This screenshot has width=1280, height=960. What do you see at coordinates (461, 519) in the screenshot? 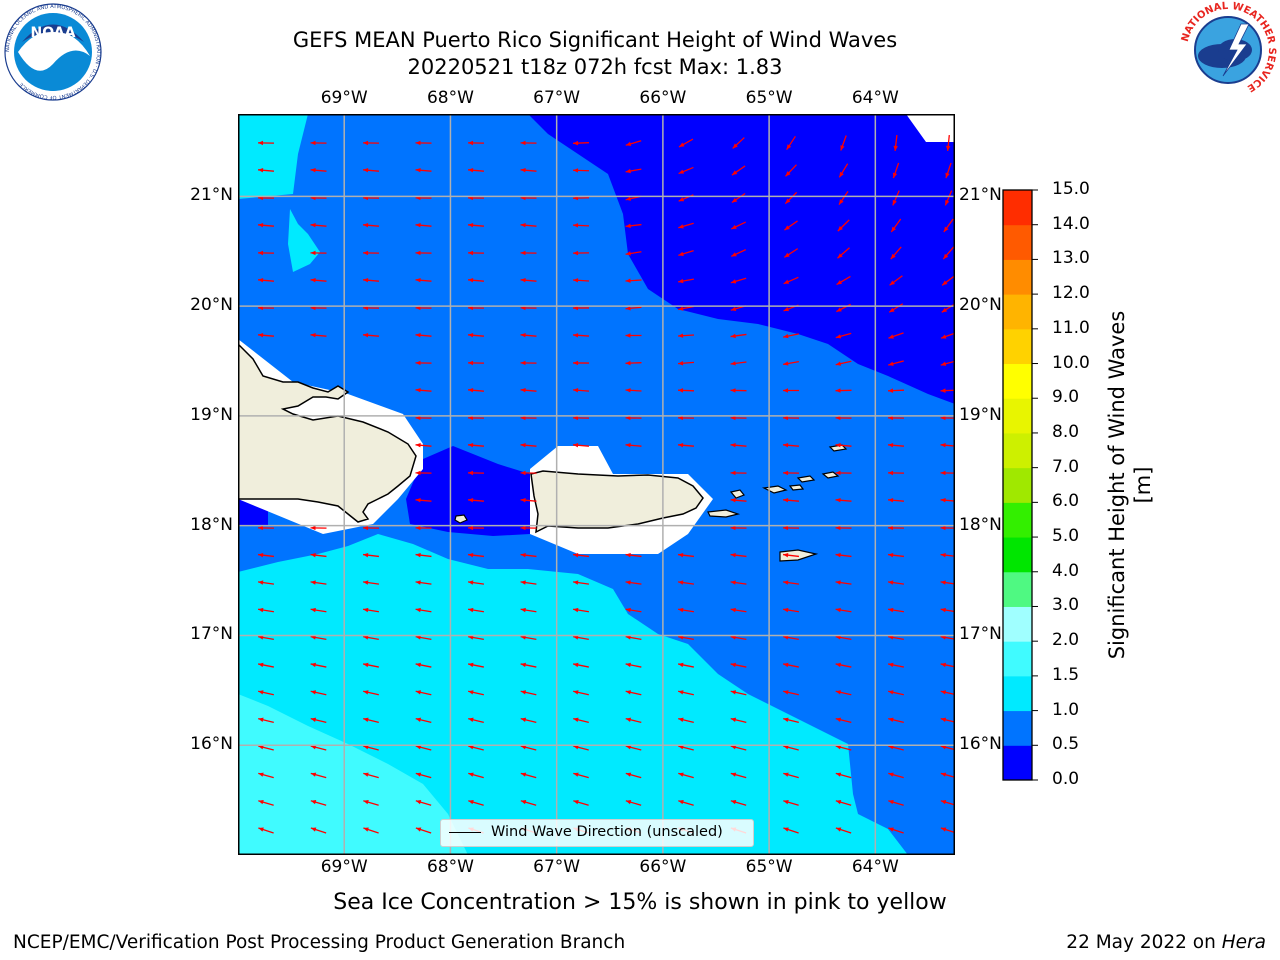
I see `land-mona-island` at bounding box center [461, 519].